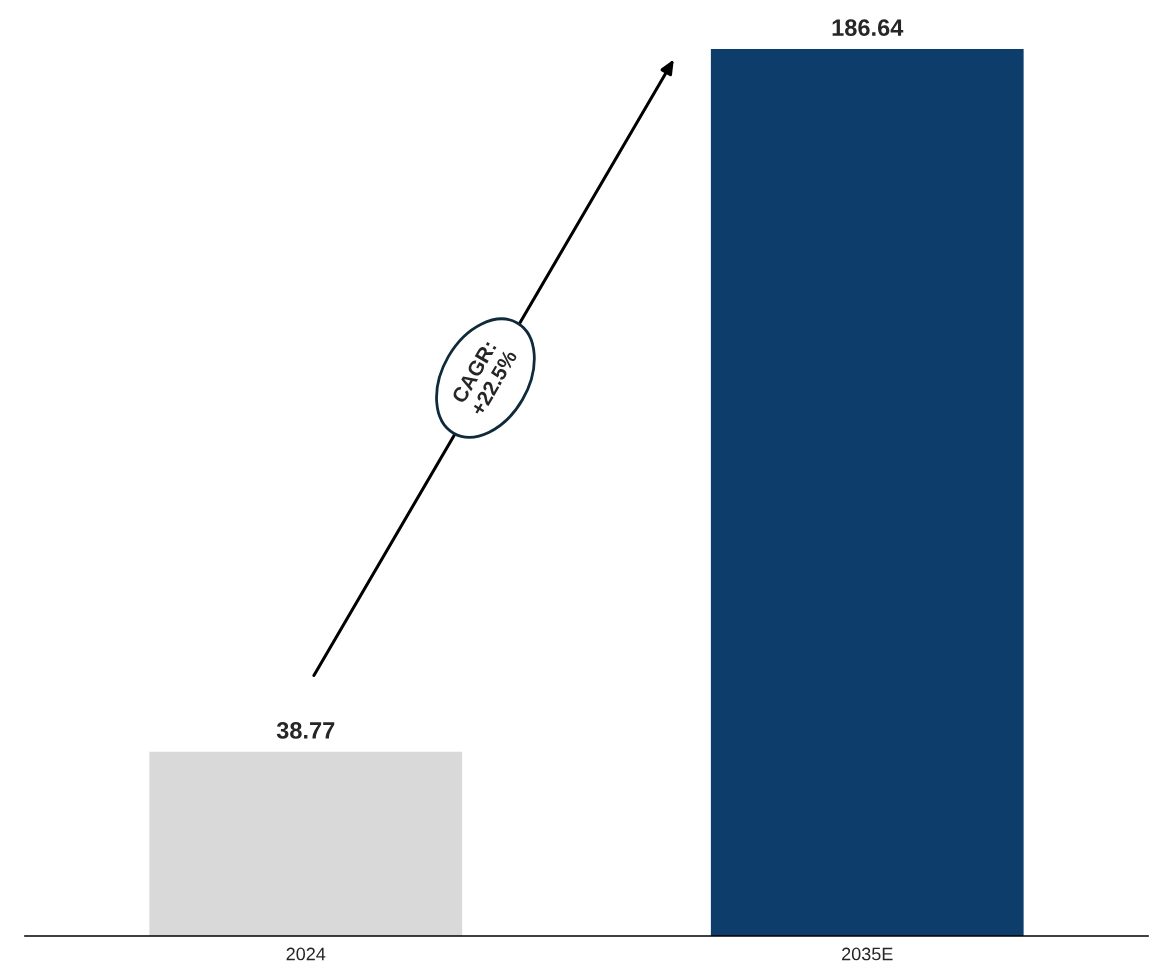 The image size is (1155, 976). What do you see at coordinates (867, 954) in the screenshot?
I see `x-tick-label: 2035E` at bounding box center [867, 954].